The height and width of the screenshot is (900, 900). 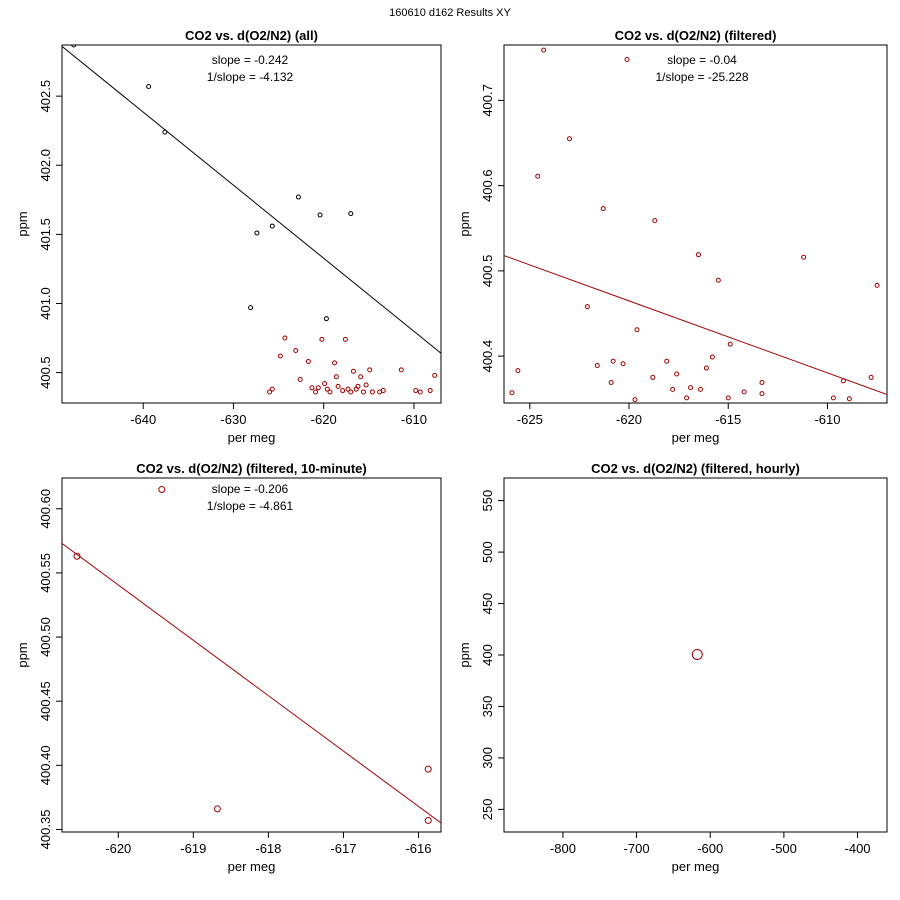 What do you see at coordinates (233, 419) in the screenshot?
I see `x-tick-label: -630` at bounding box center [233, 419].